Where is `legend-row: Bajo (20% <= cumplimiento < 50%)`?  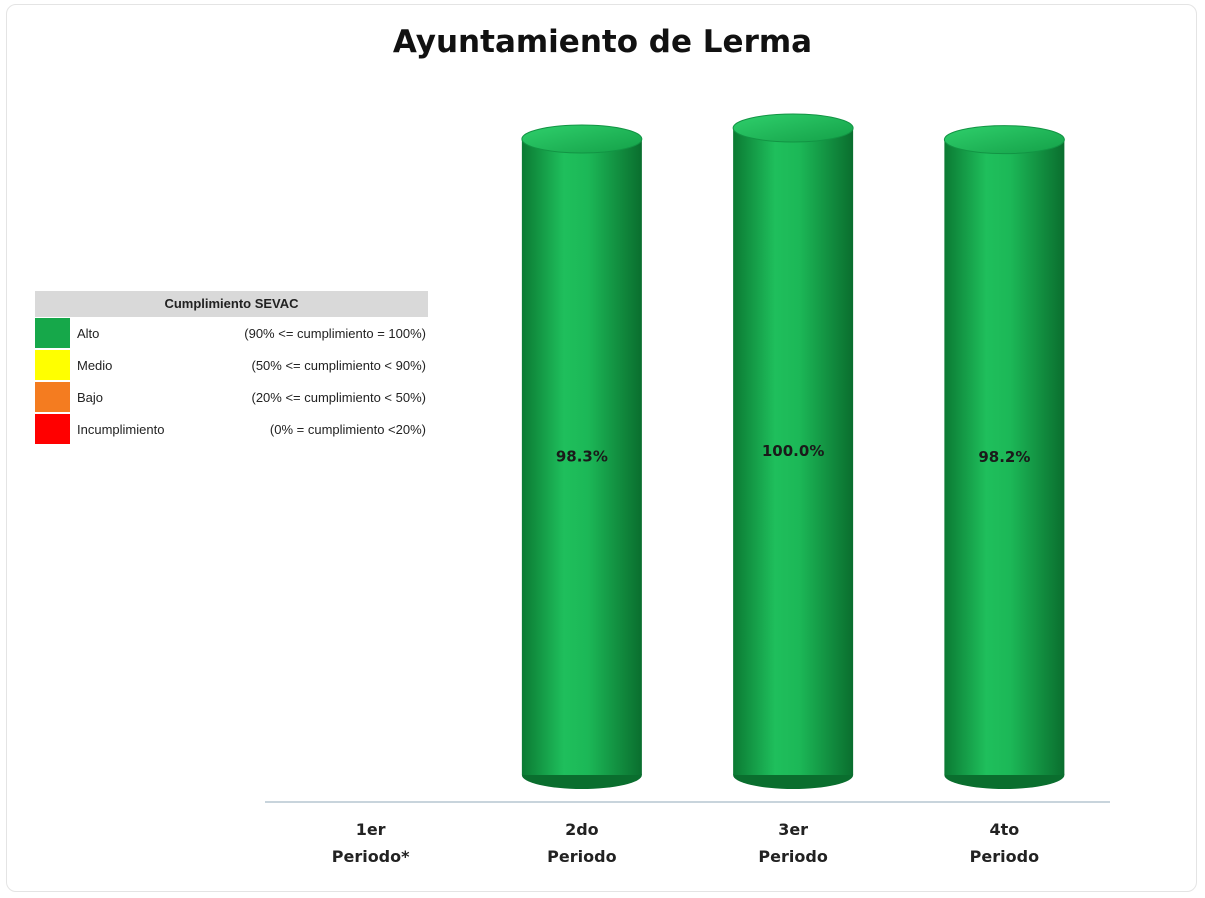 legend-row: Bajo (20% <= cumplimiento < 50%) is located at coordinates (231, 397).